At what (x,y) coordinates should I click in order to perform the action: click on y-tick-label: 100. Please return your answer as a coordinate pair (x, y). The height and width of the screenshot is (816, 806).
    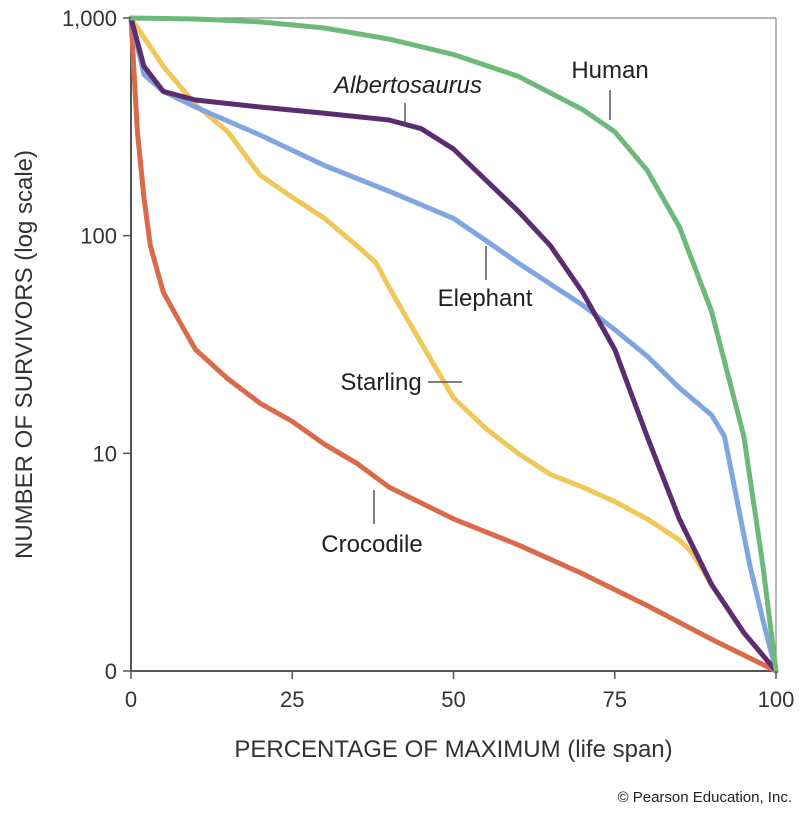
    Looking at the image, I should click on (98, 236).